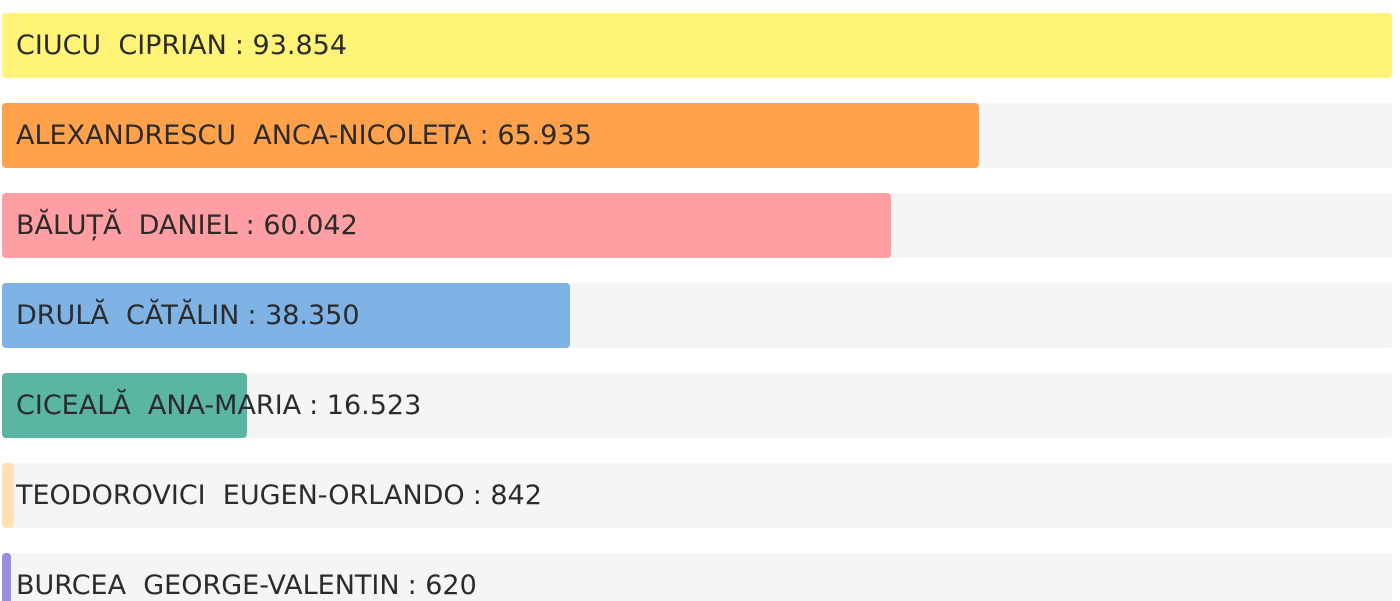 The width and height of the screenshot is (1400, 601). I want to click on bar-label: ALEXANDRESCU ANCA-NICOLETA: 65.935, so click(304, 135).